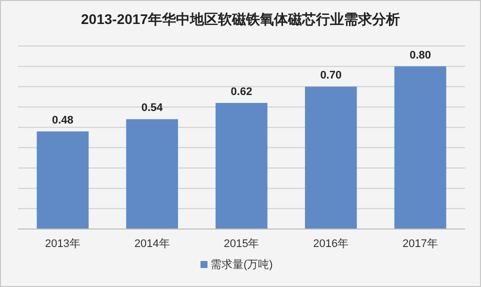  Describe the element at coordinates (331, 76) in the screenshot. I see `data-label: 0.70` at that location.